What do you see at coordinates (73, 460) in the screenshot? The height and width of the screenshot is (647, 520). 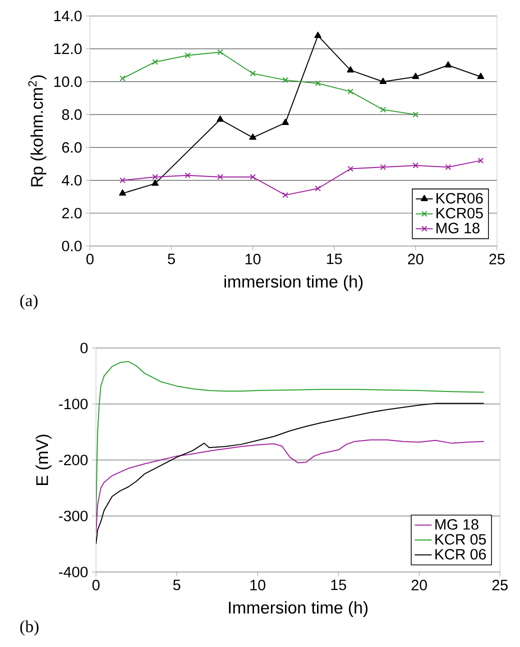 I see `y-tick-label: -200` at bounding box center [73, 460].